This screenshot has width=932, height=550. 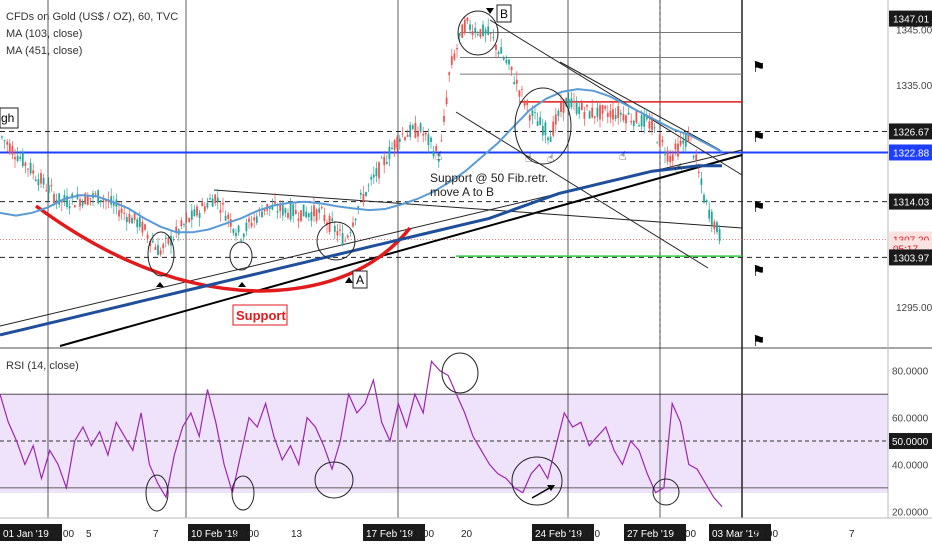 I want to click on time-tick-label: 13, so click(x=297, y=534).